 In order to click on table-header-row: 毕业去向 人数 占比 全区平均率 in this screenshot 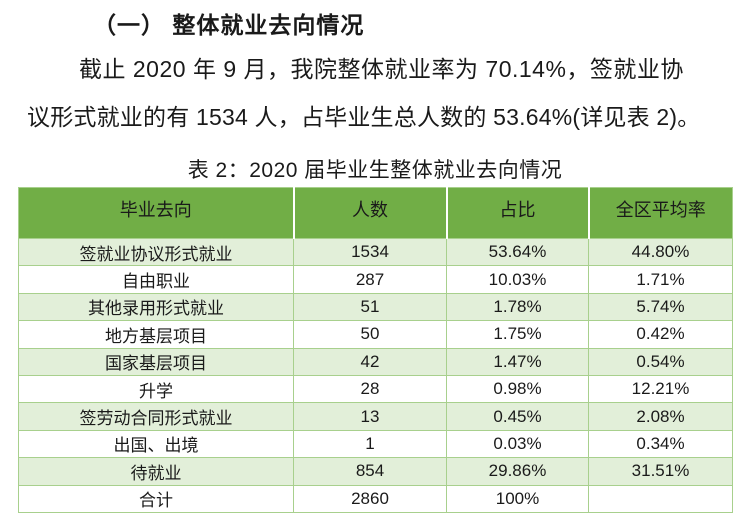, I will do `click(375, 213)`.